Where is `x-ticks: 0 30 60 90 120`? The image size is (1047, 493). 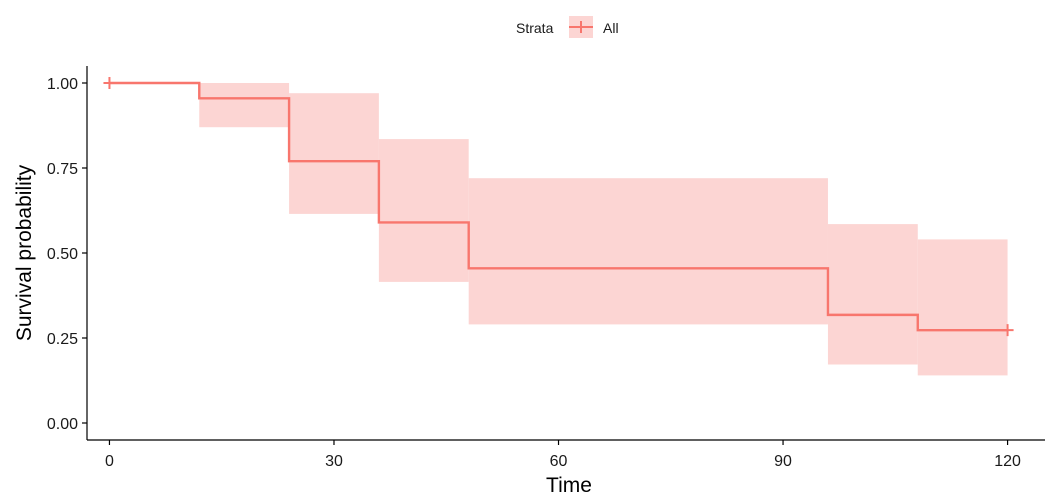
x-ticks: 0 30 60 90 120 is located at coordinates (563, 455).